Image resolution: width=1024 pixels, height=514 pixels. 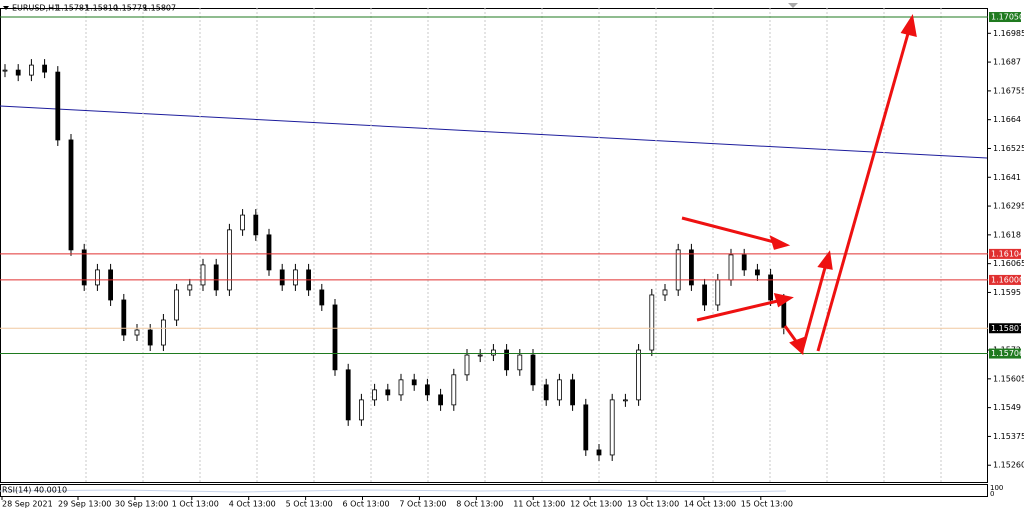 I want to click on date-label: 13 Oct 13:00, so click(x=653, y=504).